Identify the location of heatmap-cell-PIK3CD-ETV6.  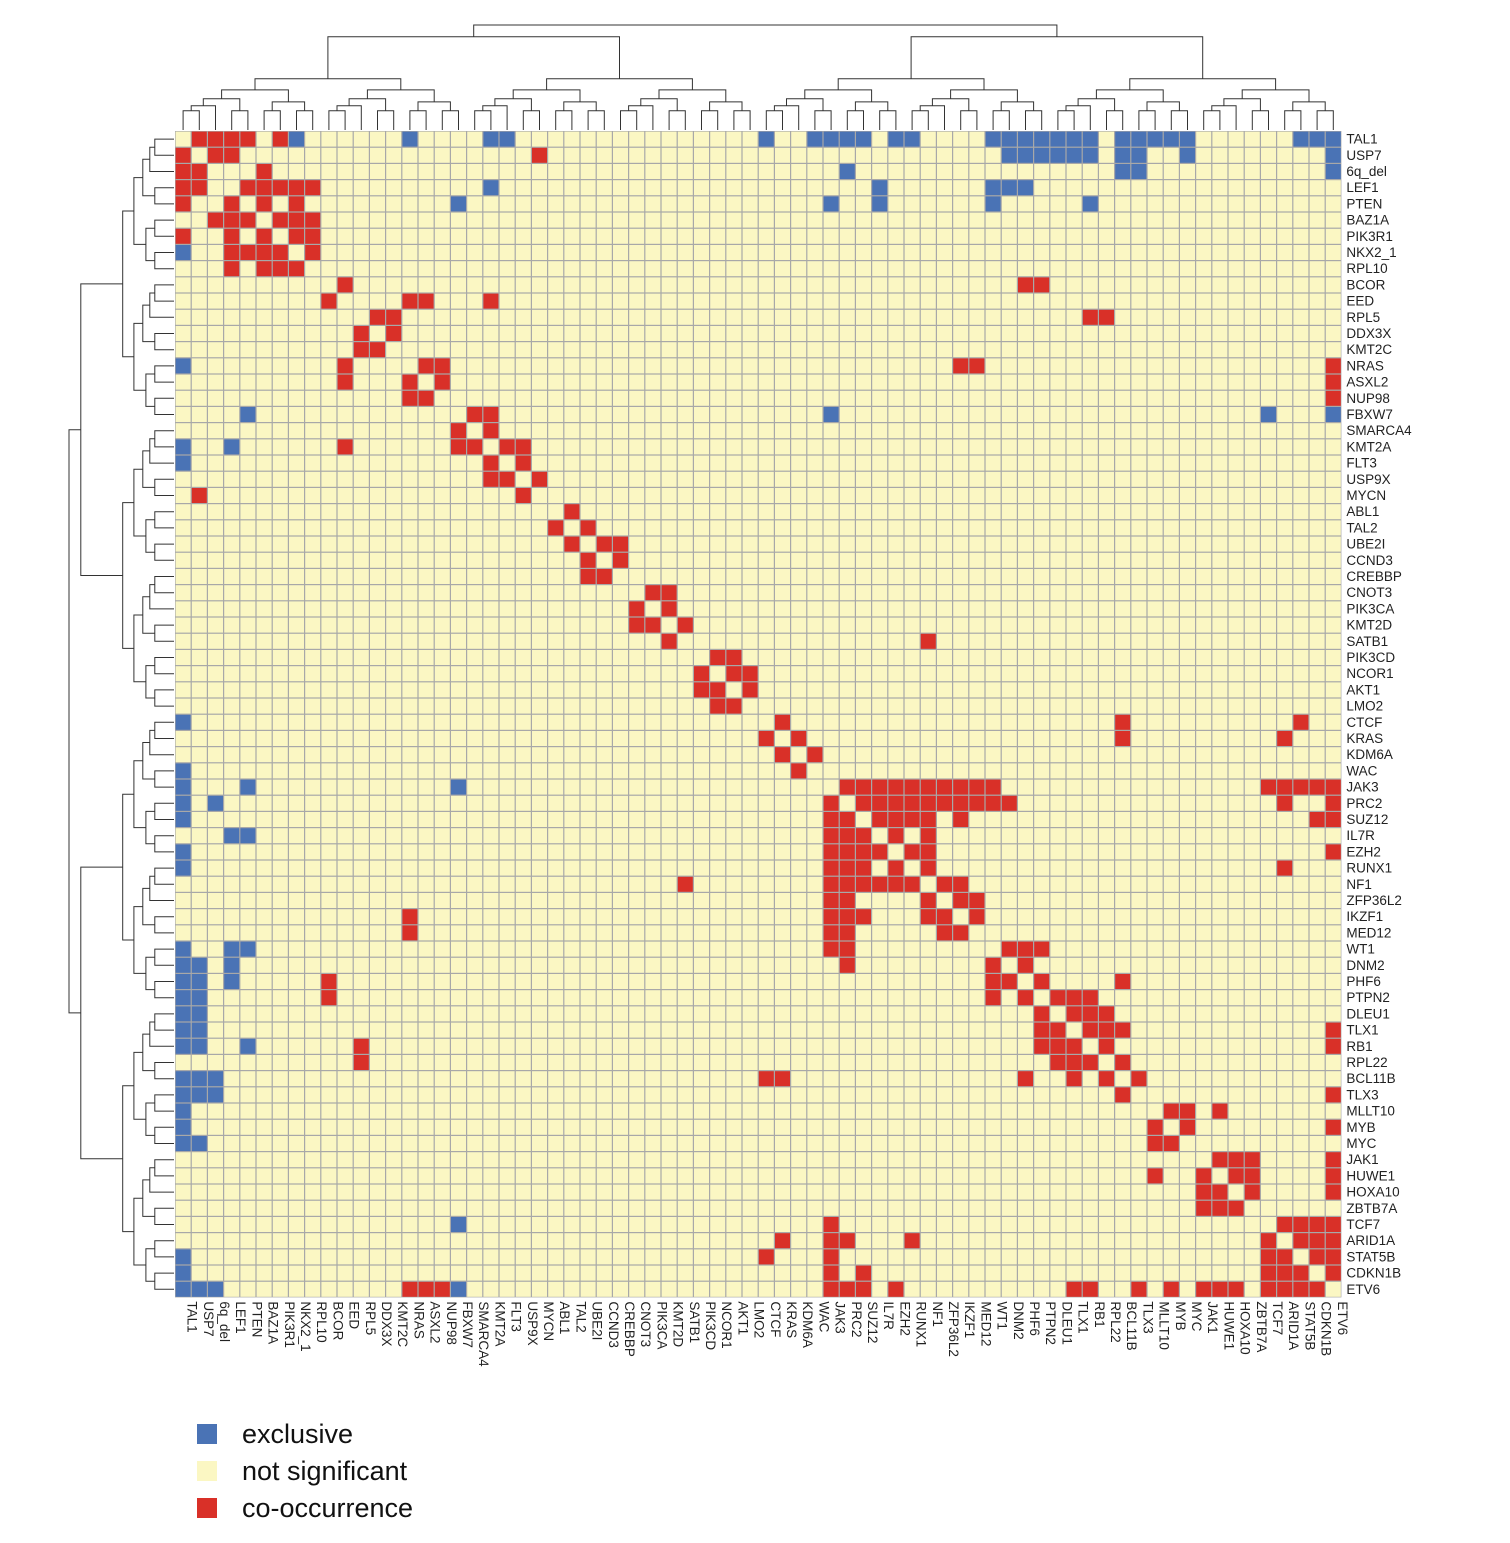
(1333, 657).